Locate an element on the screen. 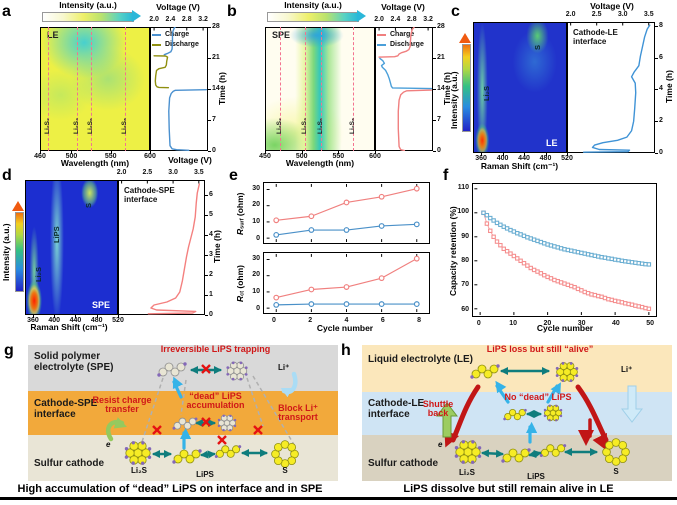 This screenshot has height=505, width=677. peak-label: S is located at coordinates (537, 47).